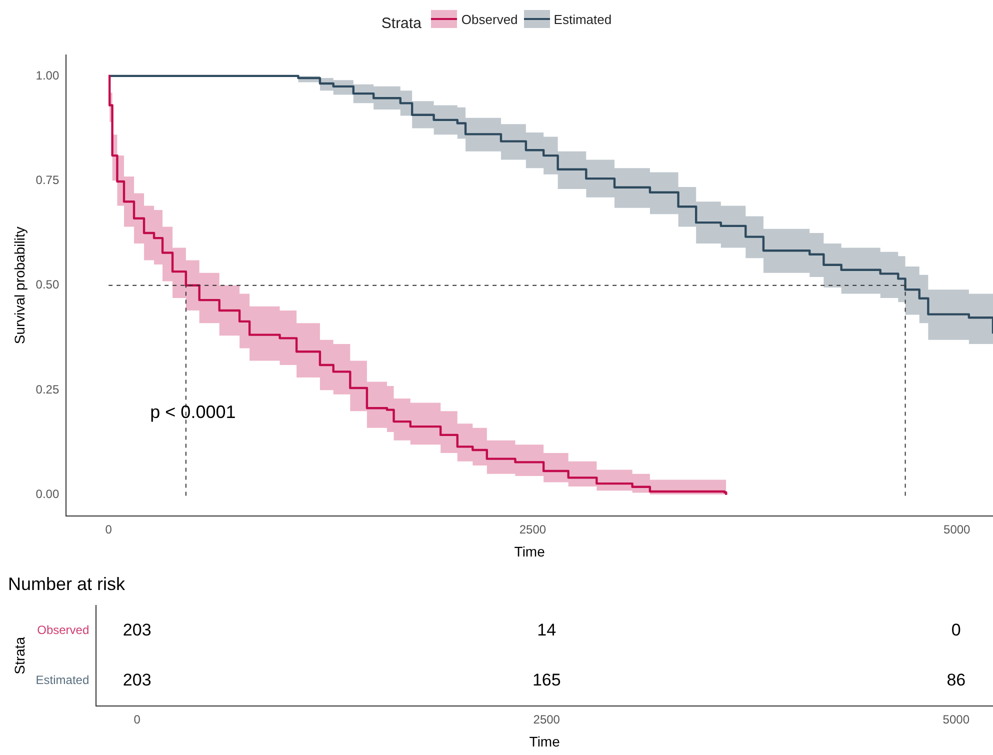 The image size is (993, 755). I want to click on legend-label: Estimated, so click(583, 19).